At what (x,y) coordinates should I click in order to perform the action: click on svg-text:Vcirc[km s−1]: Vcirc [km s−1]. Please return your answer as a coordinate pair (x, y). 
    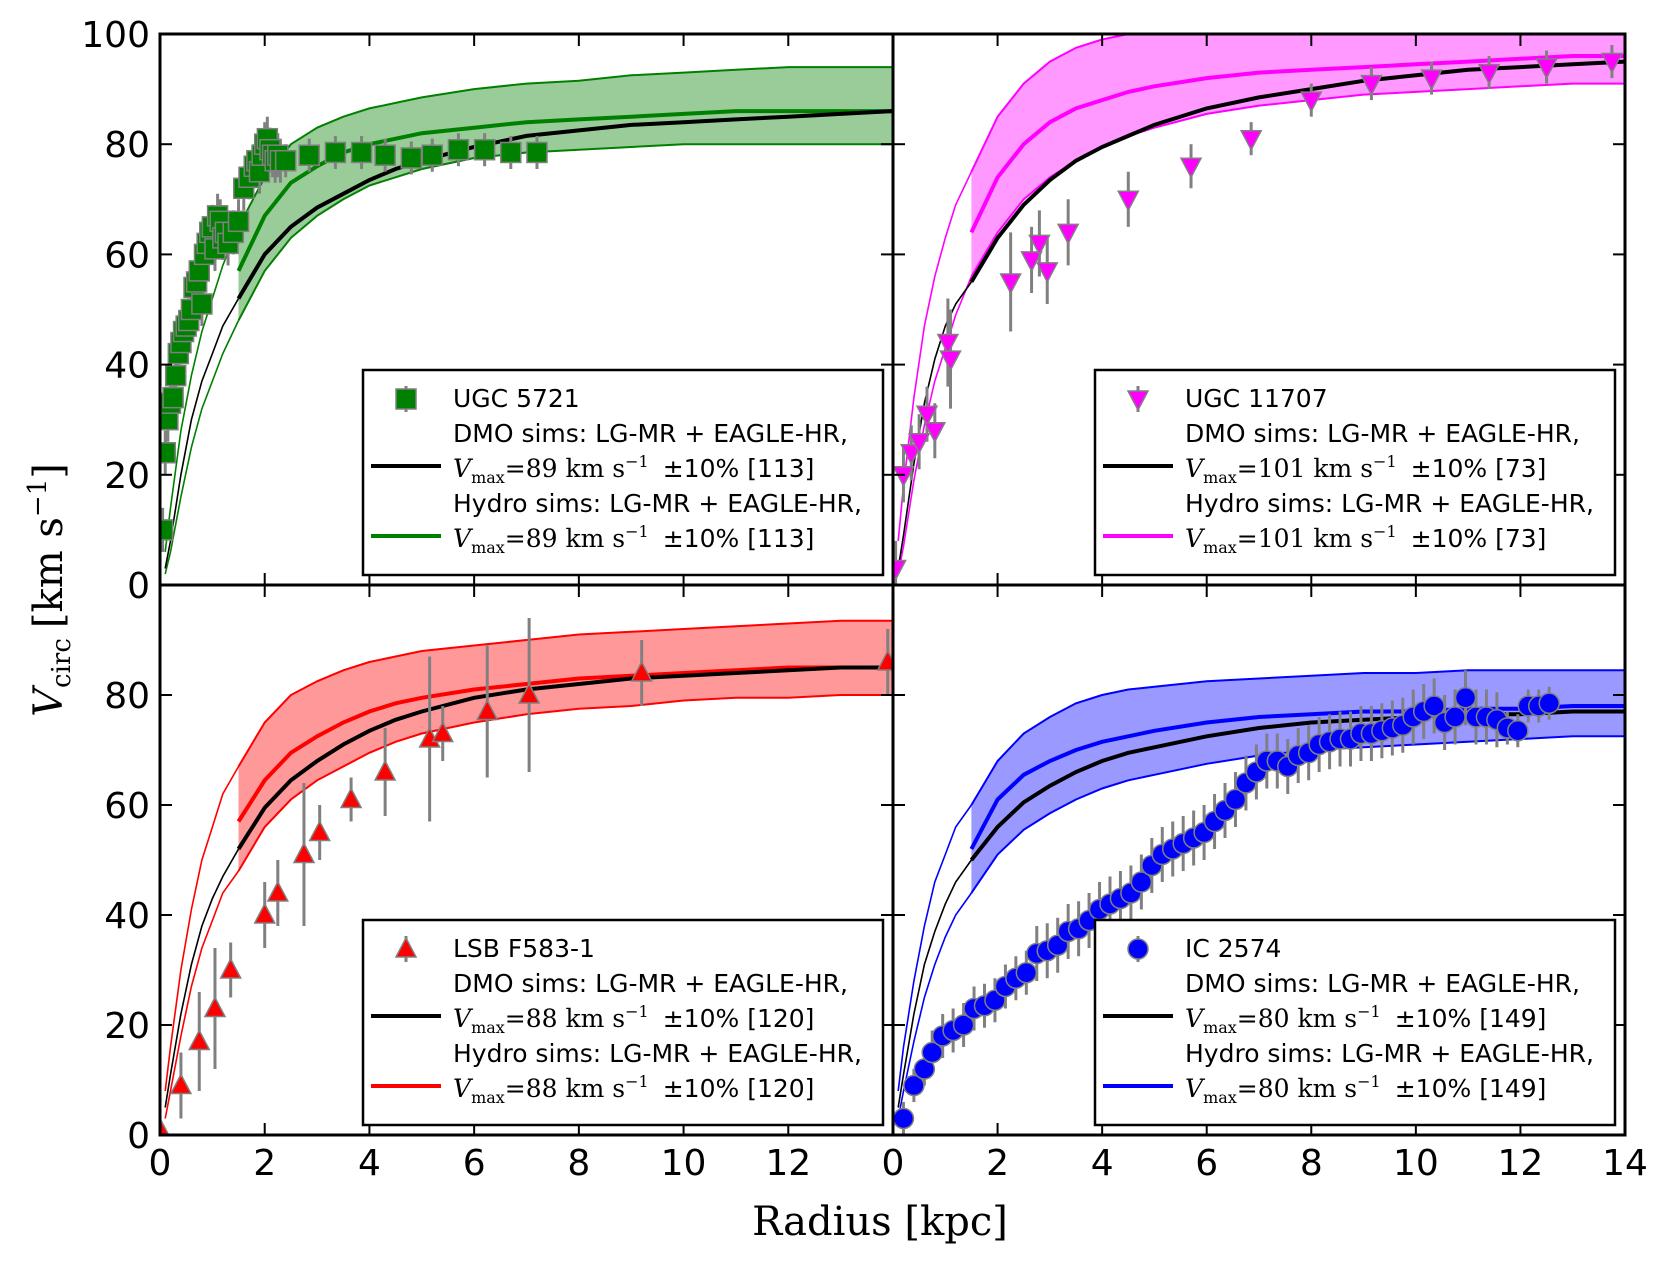
    Looking at the image, I should click on (50, 590).